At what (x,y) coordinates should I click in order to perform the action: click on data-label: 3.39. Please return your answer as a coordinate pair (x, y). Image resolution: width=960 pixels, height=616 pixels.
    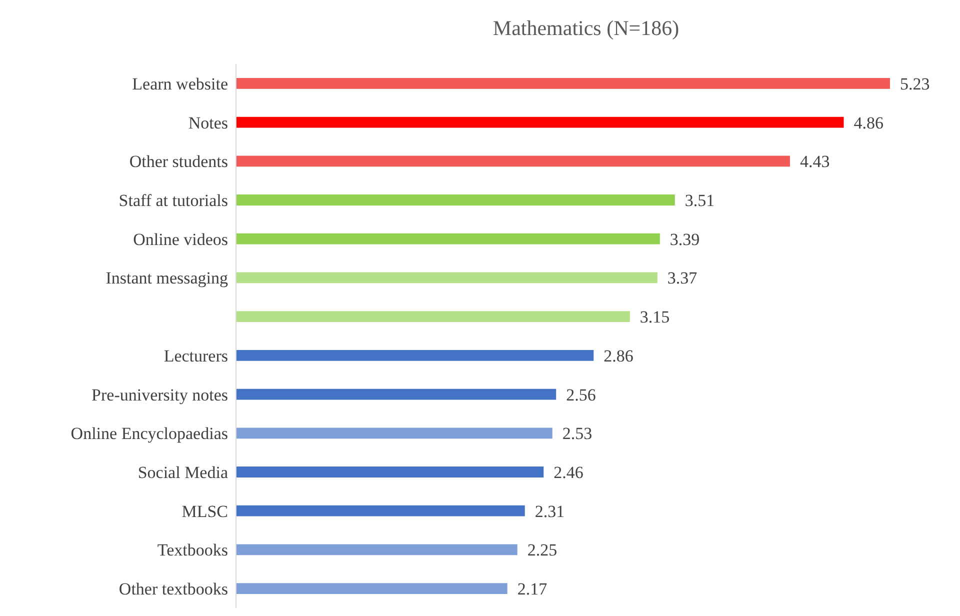
    Looking at the image, I should click on (685, 239).